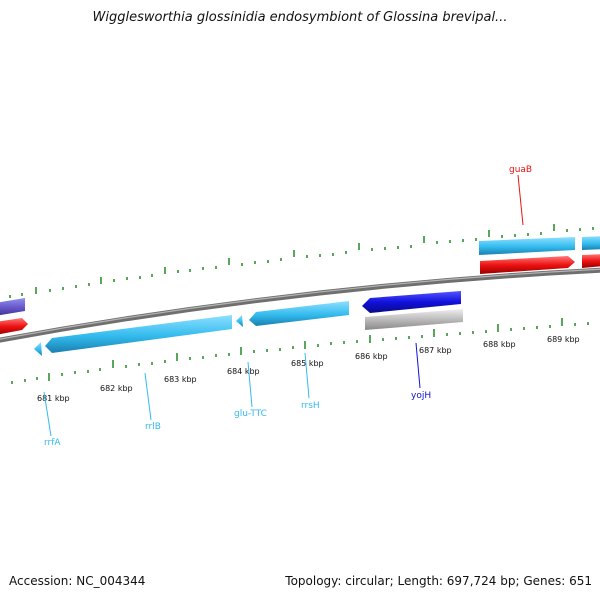  I want to click on tick-label-681: 681 kbp, so click(53, 398).